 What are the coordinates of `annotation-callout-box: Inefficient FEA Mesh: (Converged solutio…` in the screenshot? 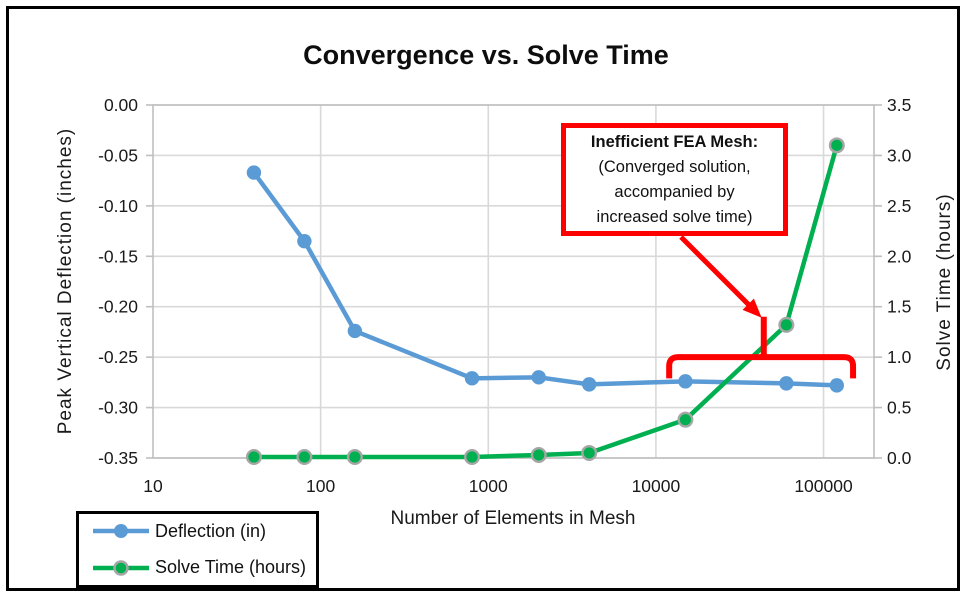 It's located at (674, 179).